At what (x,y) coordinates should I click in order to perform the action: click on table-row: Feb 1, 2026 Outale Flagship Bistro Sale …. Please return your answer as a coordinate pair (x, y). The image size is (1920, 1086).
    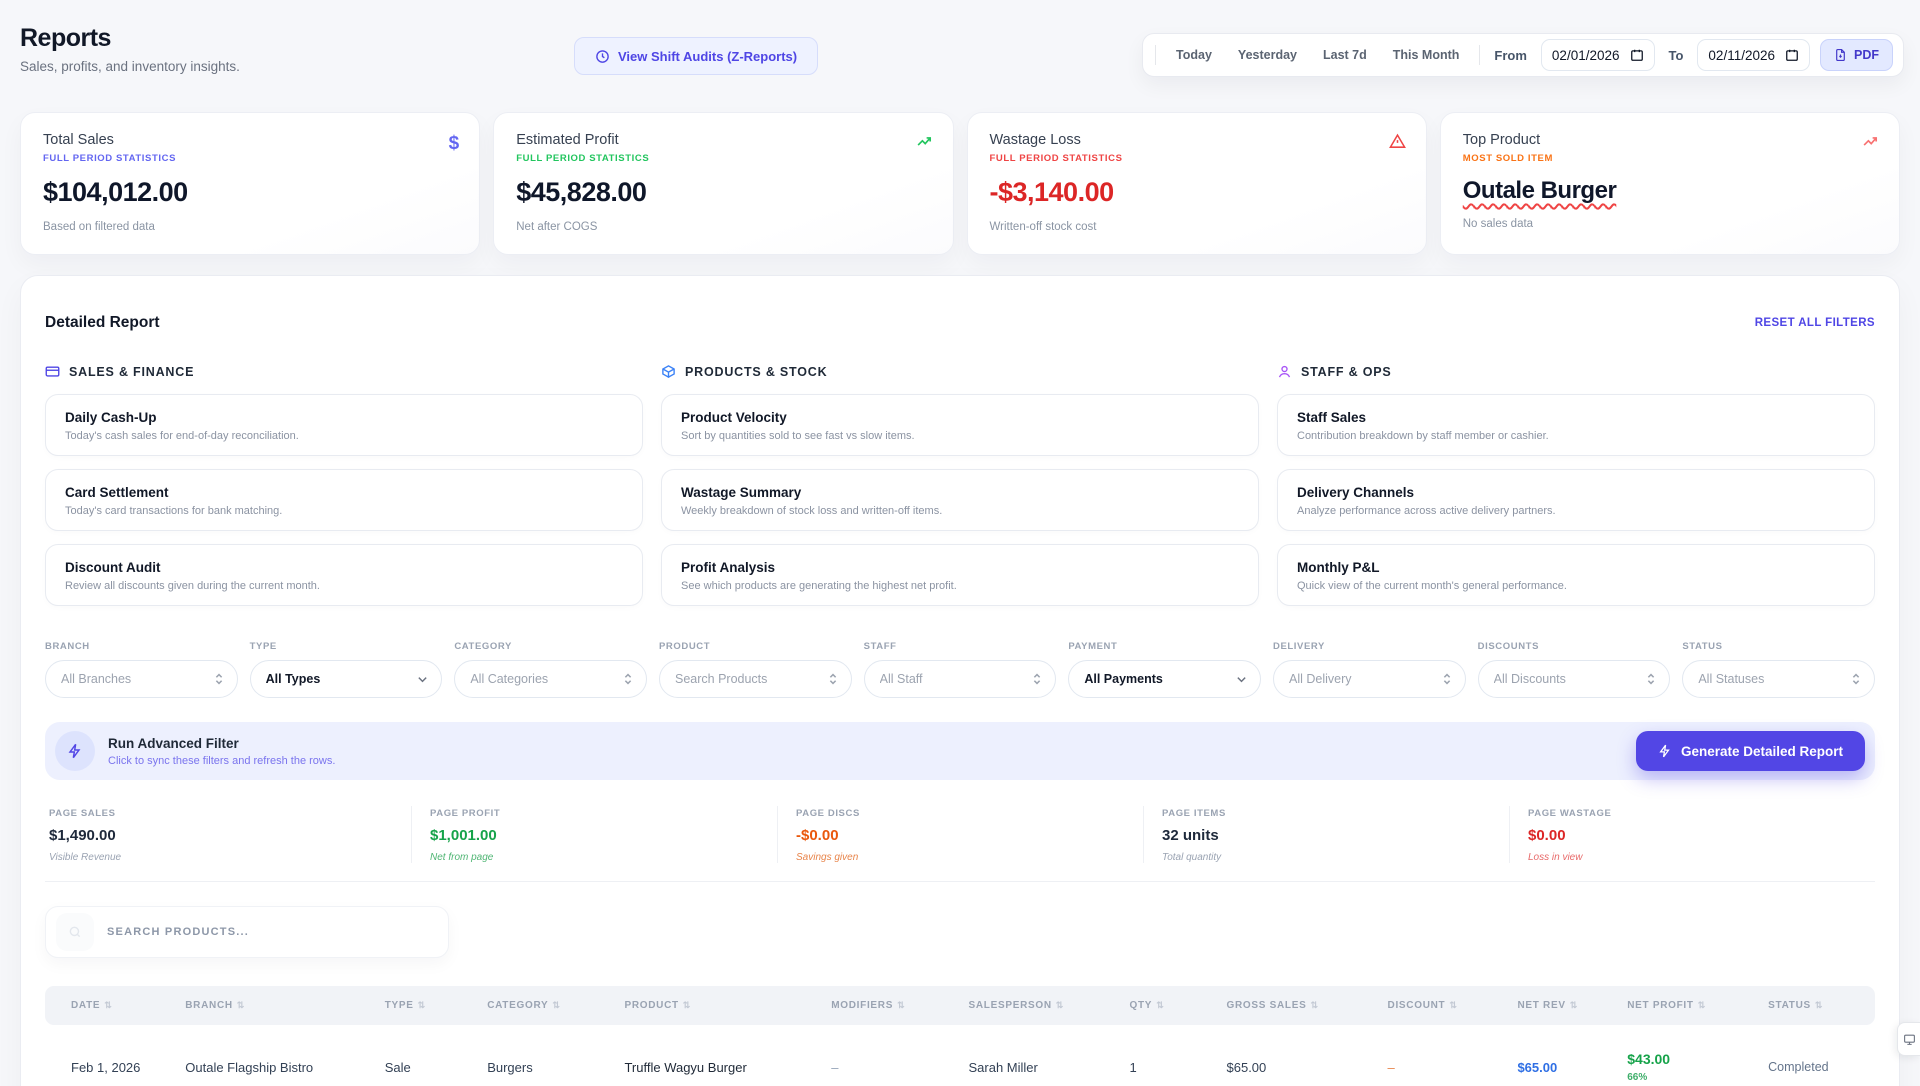
    Looking at the image, I should click on (960, 1055).